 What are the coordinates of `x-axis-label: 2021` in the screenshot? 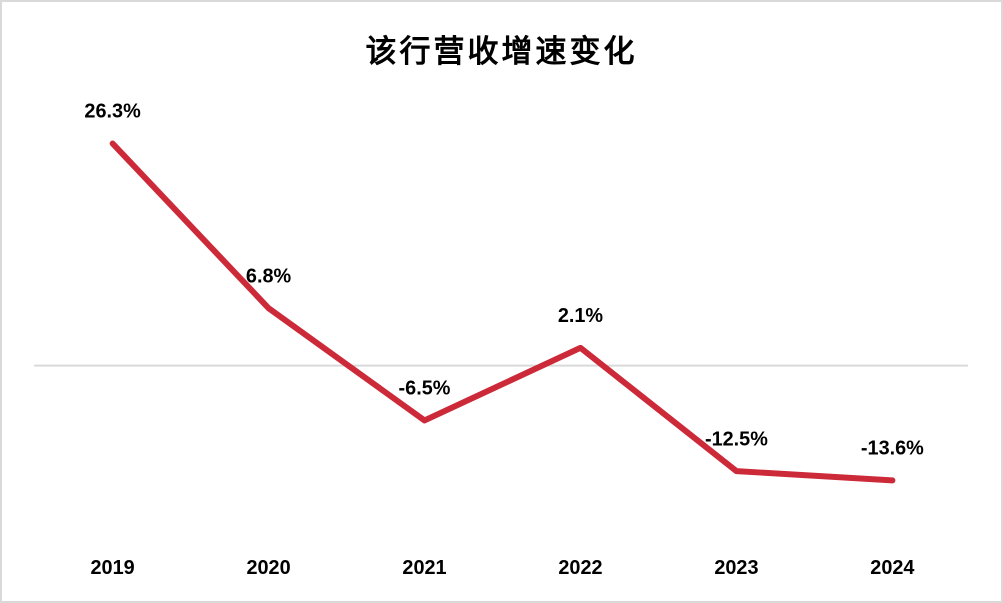 It's located at (424, 568).